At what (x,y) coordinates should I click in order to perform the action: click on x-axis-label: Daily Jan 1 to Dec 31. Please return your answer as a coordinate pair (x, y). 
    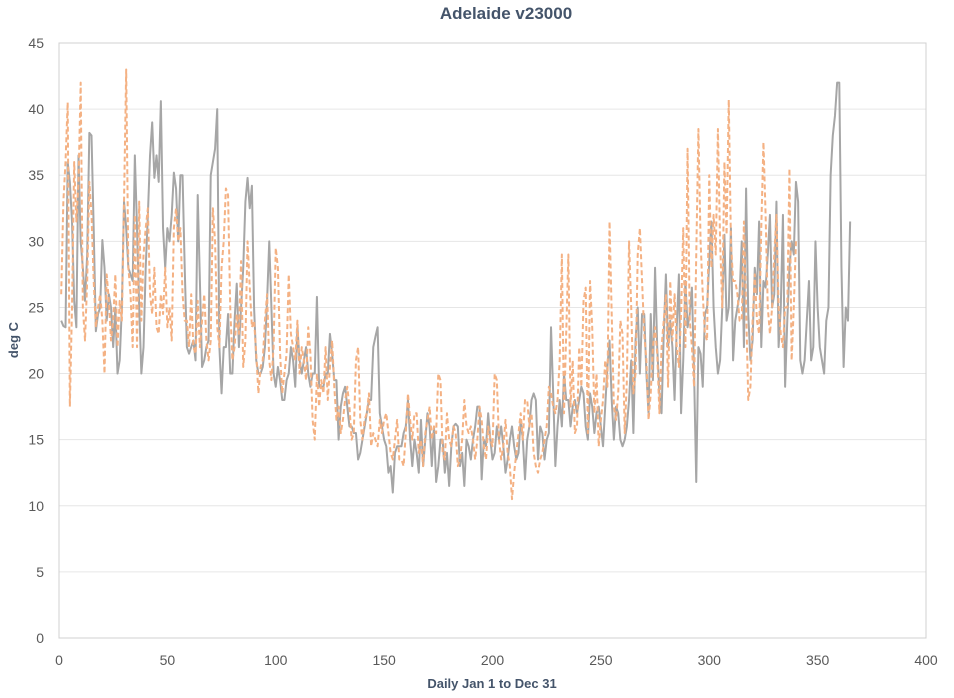
    Looking at the image, I should click on (491, 683).